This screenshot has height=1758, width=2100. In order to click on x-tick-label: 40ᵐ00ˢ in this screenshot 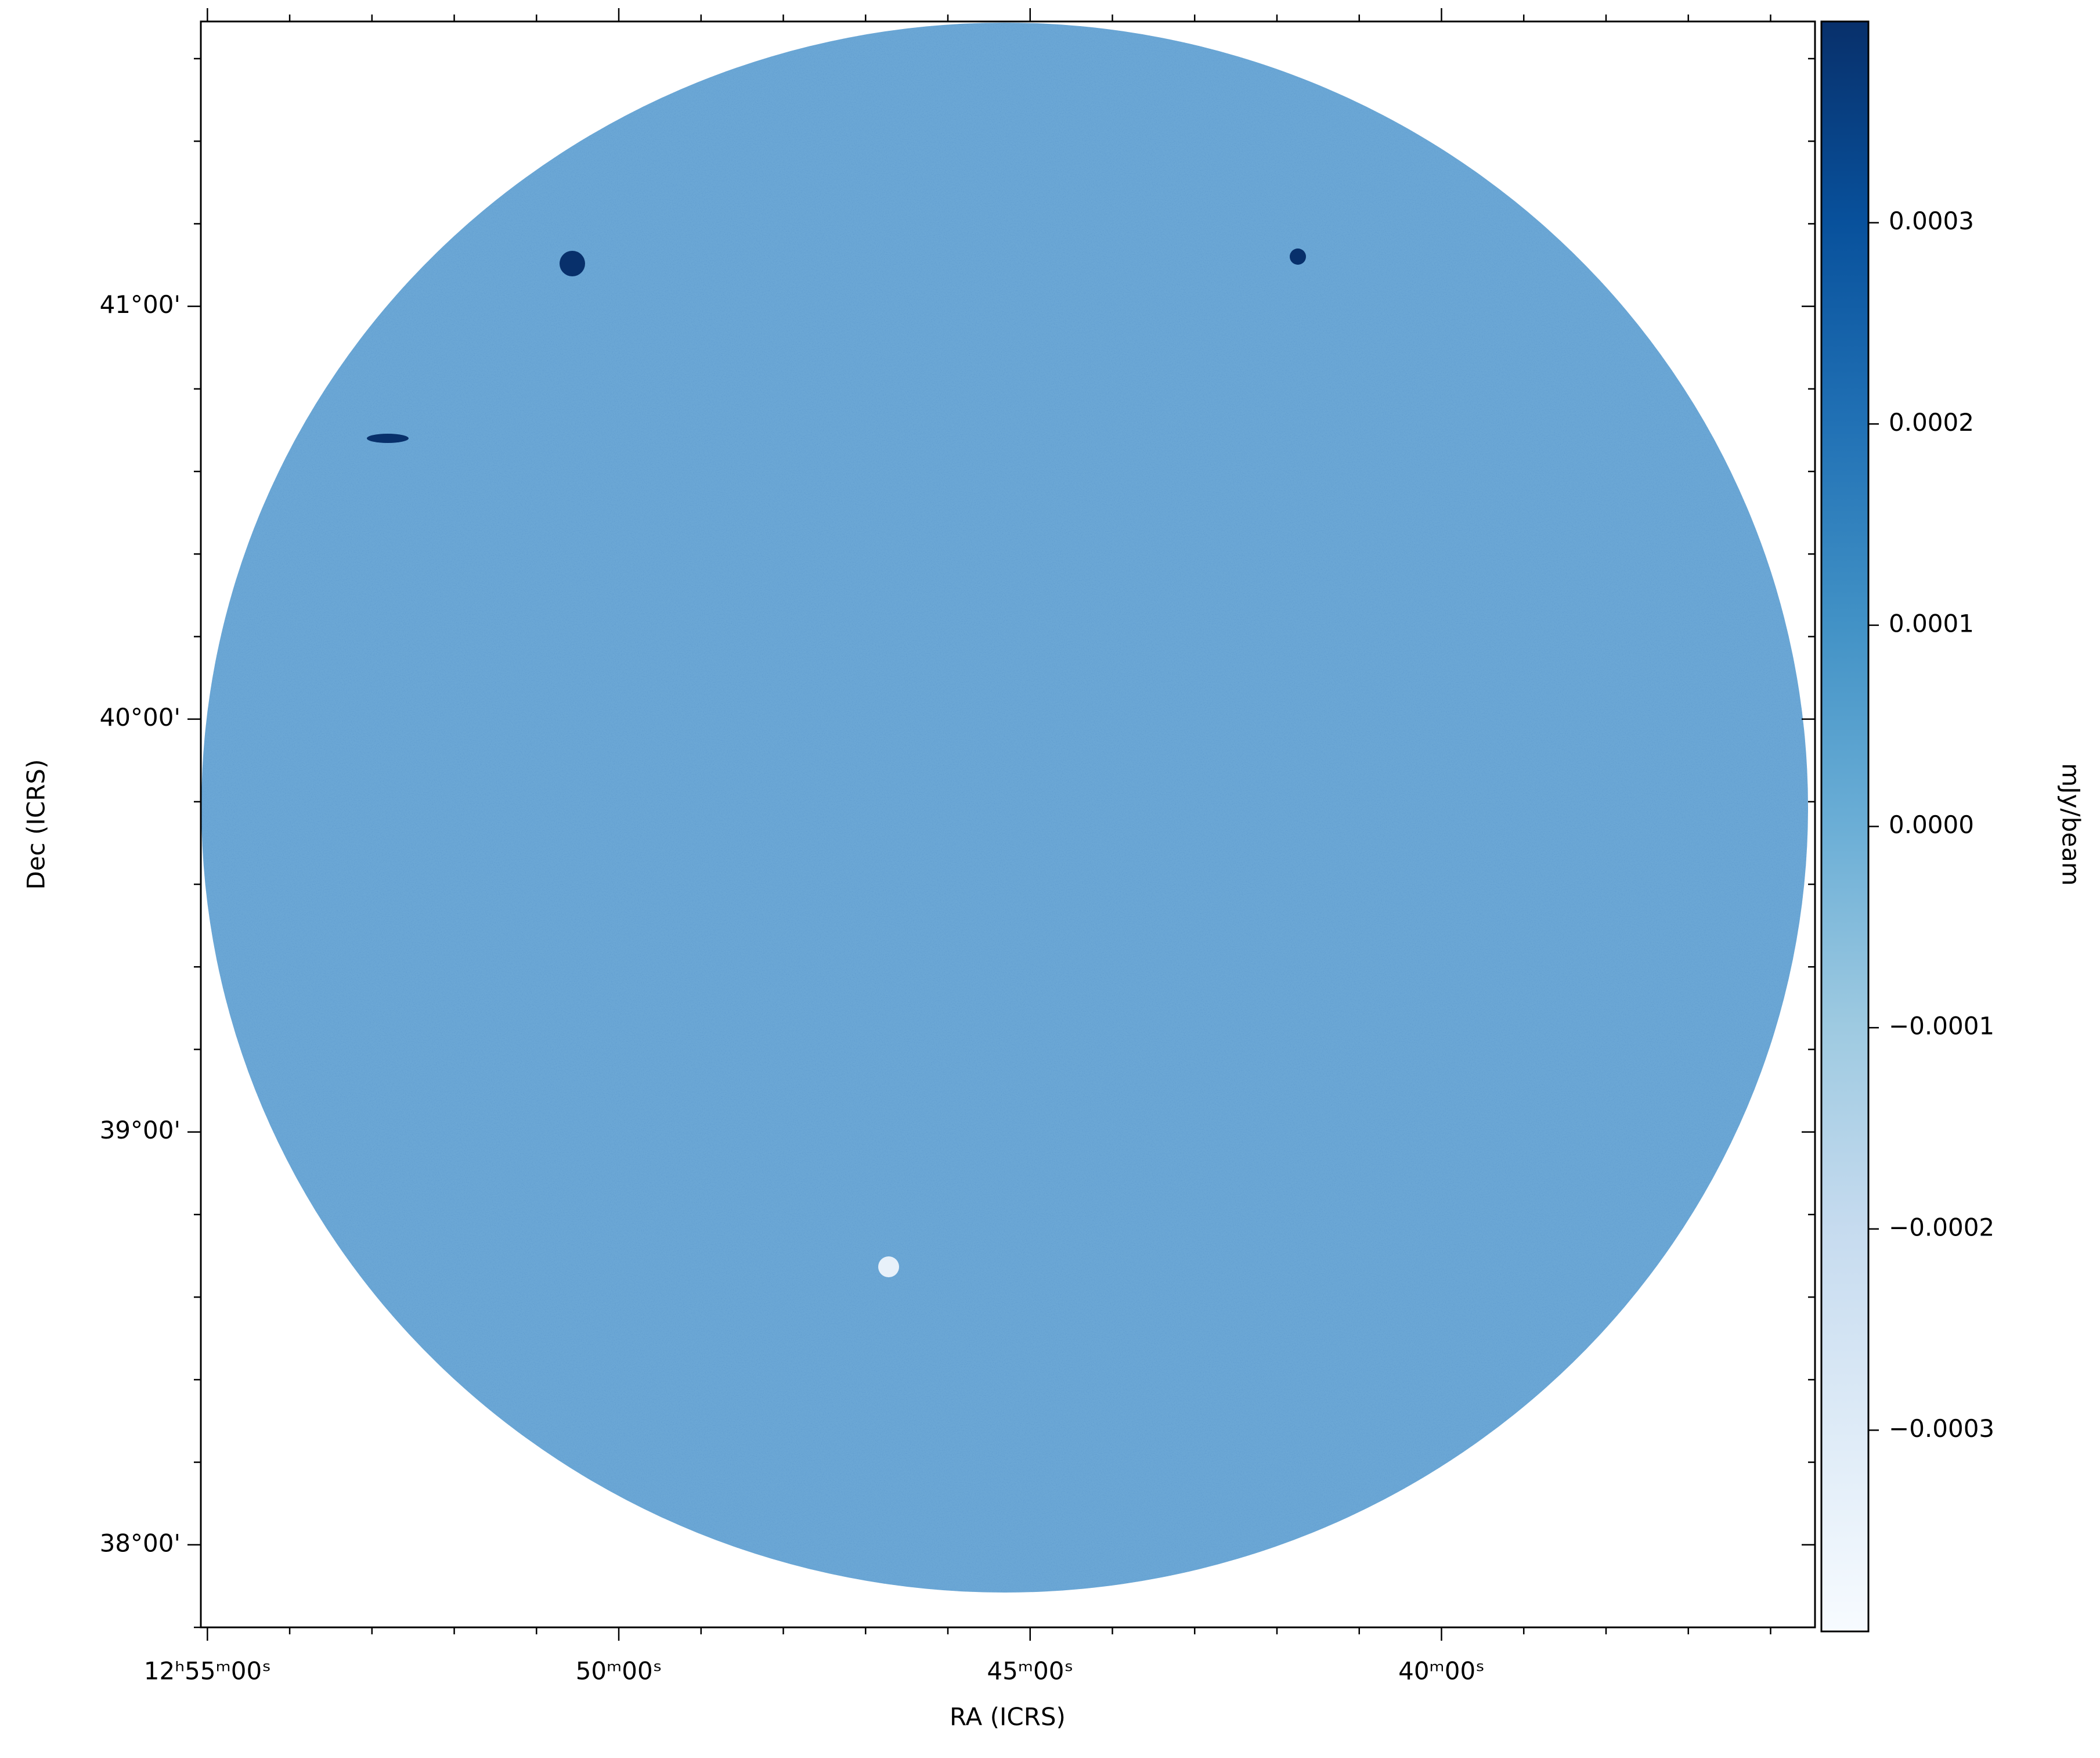, I will do `click(1441, 1671)`.